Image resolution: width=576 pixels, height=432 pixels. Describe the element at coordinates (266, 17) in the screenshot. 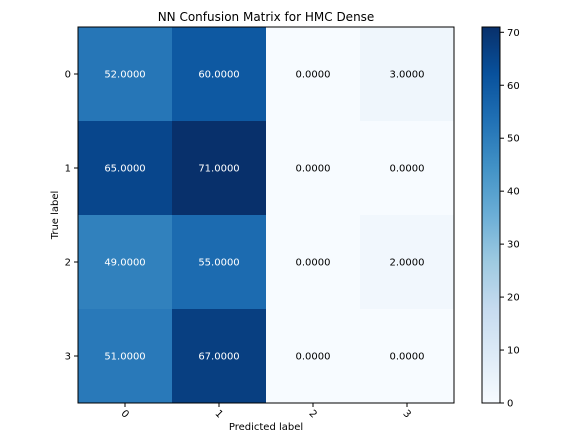

I see `chart-title: NN Confusion Matrix for HMC Dense` at that location.